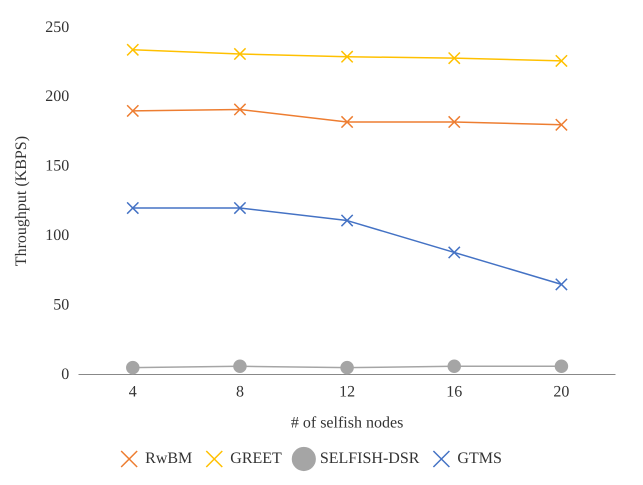 The width and height of the screenshot is (643, 485). Describe the element at coordinates (454, 391) in the screenshot. I see `x-tick-label: 16` at that location.